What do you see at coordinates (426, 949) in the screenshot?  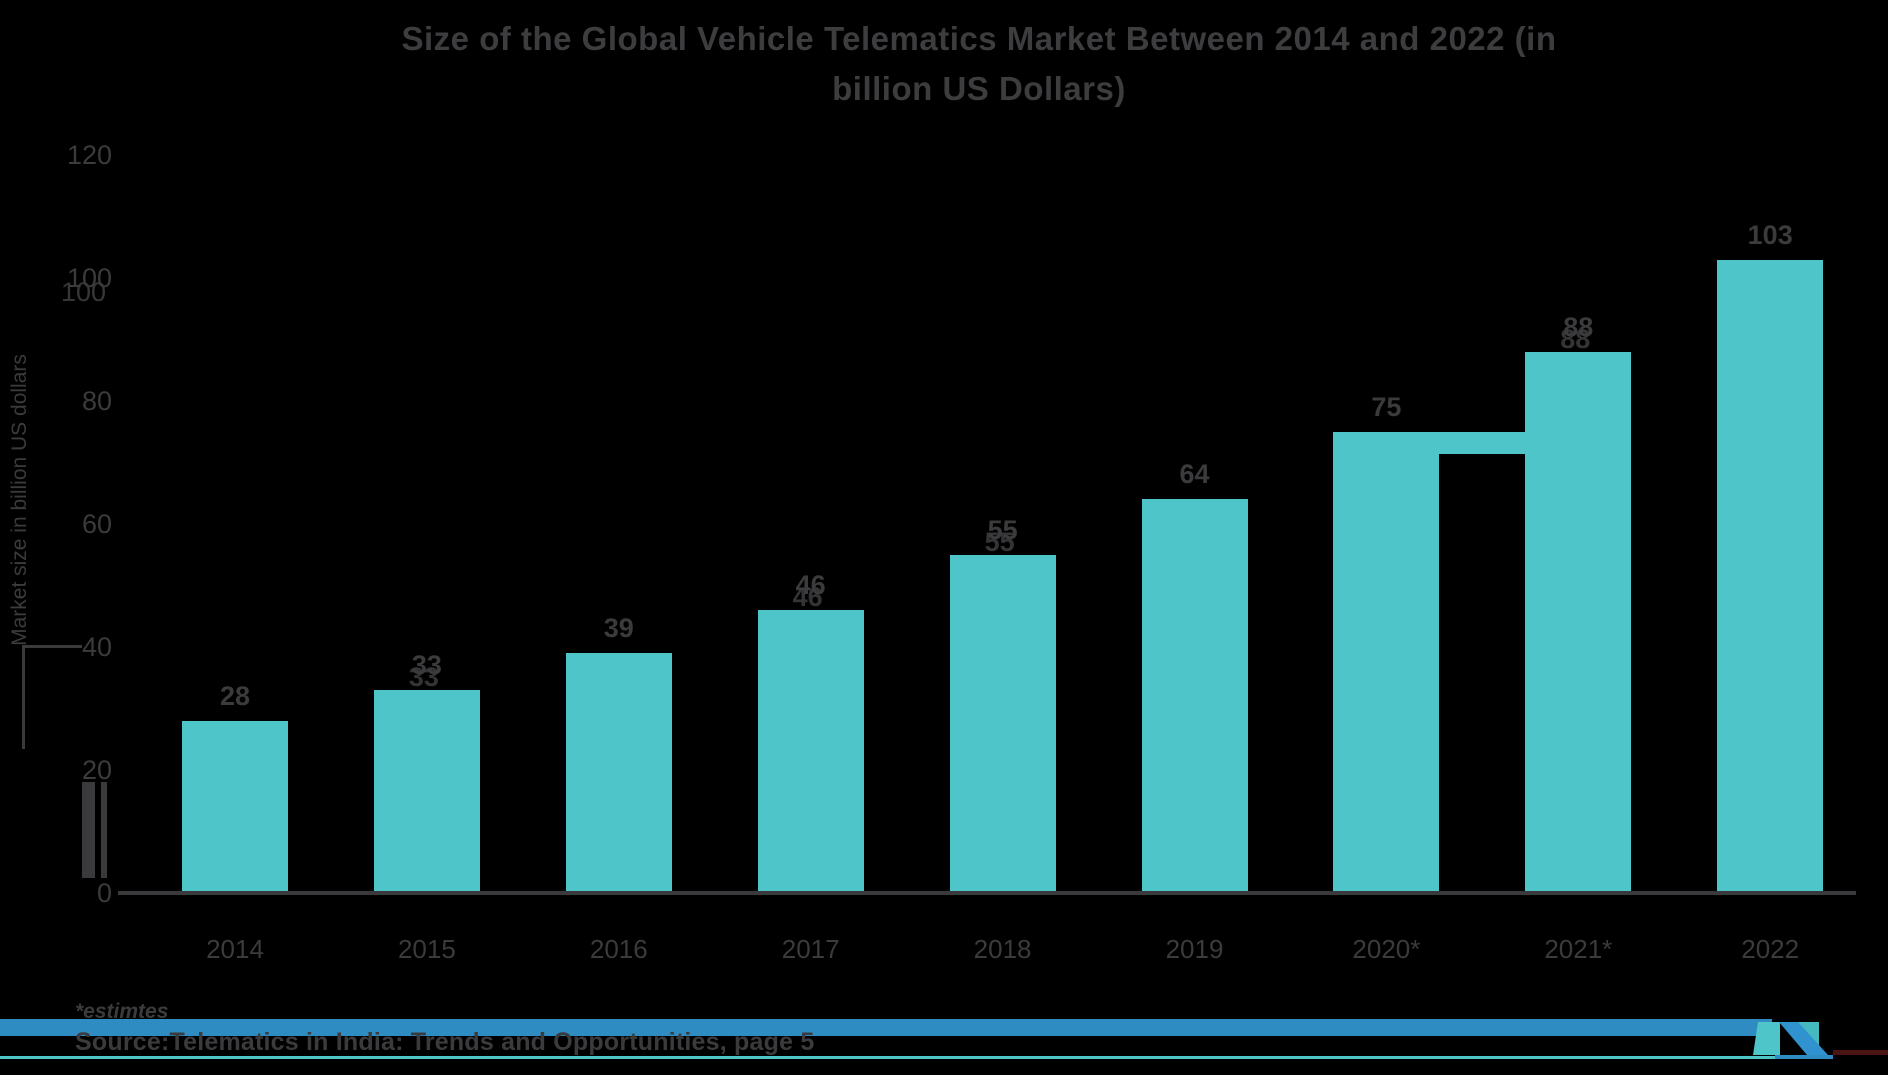 I see `x-tick-label: 2015` at bounding box center [426, 949].